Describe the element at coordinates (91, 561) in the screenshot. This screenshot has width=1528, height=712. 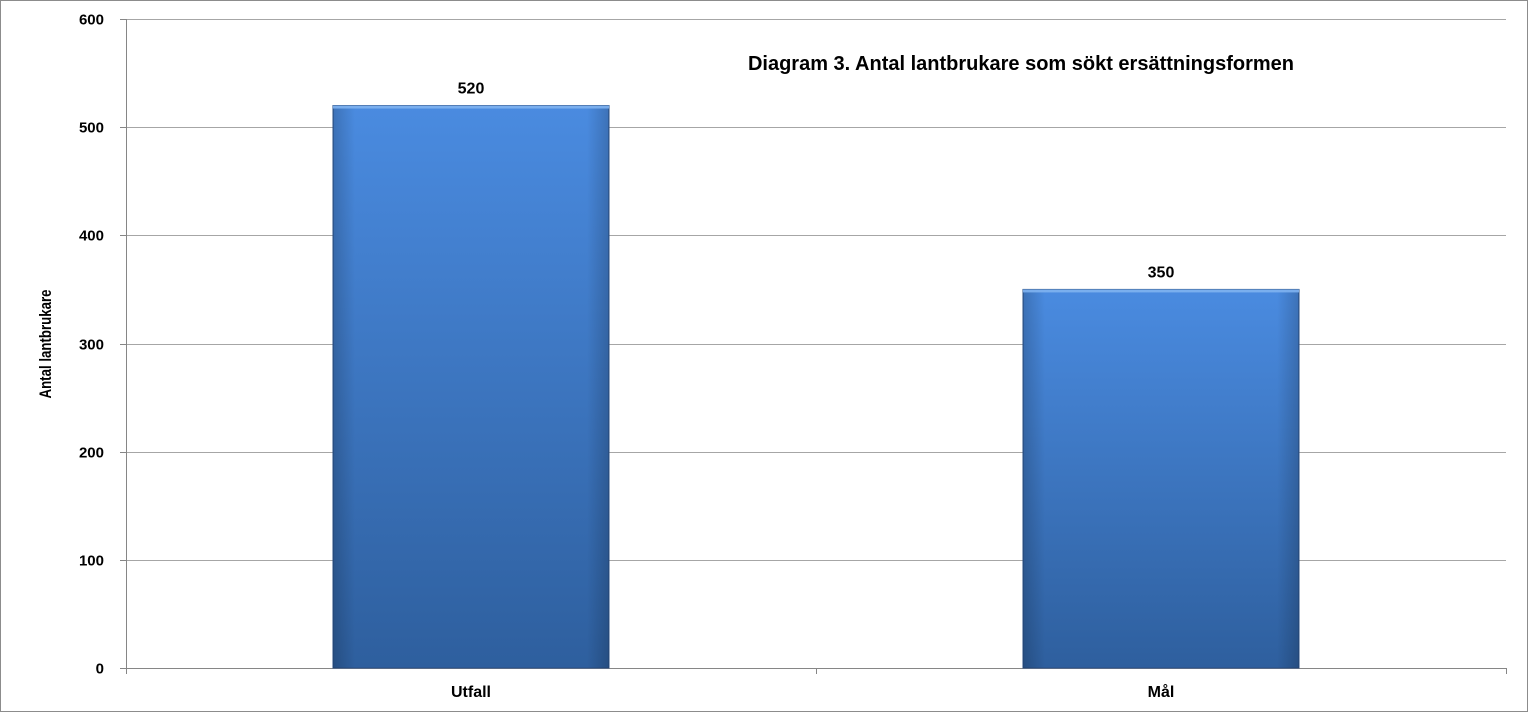
I see `y-tick-label: 100` at that location.